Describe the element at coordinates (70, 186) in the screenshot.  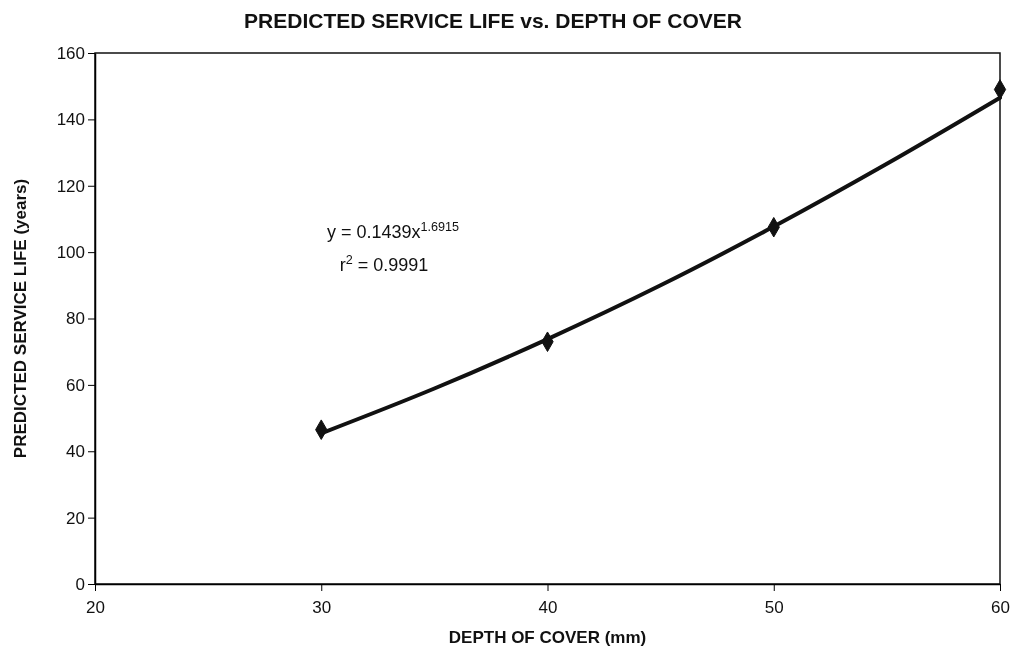
I see `y-tick-label: 120` at that location.